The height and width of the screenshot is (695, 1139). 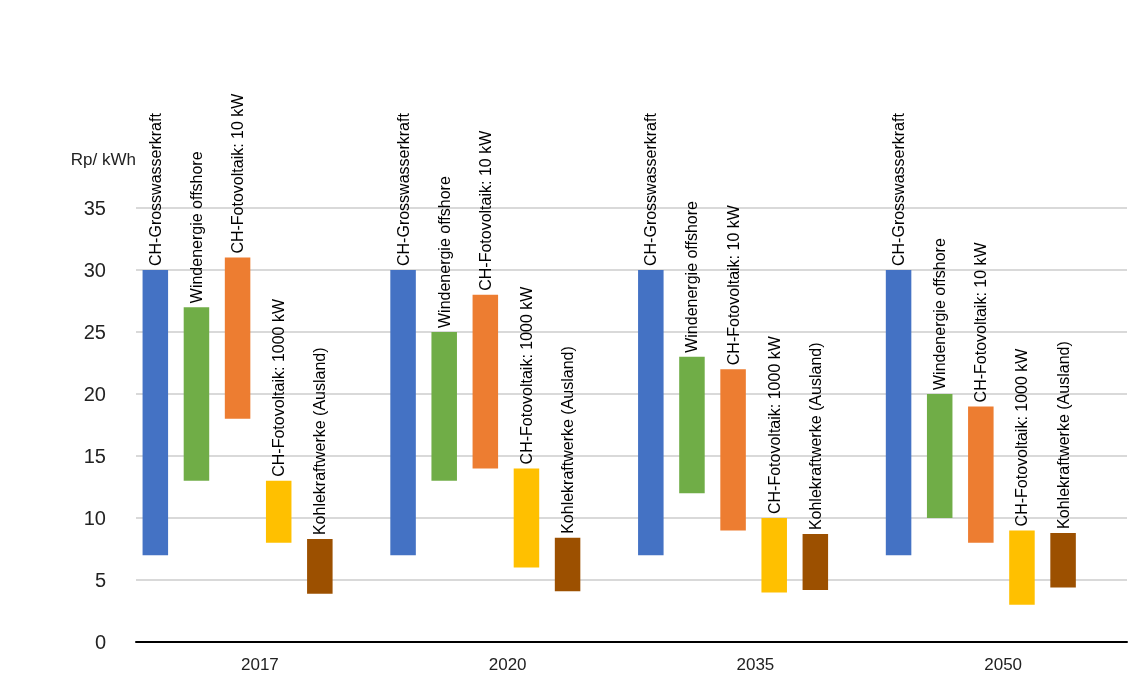 I want to click on y-tick-label: 20, so click(x=94, y=394).